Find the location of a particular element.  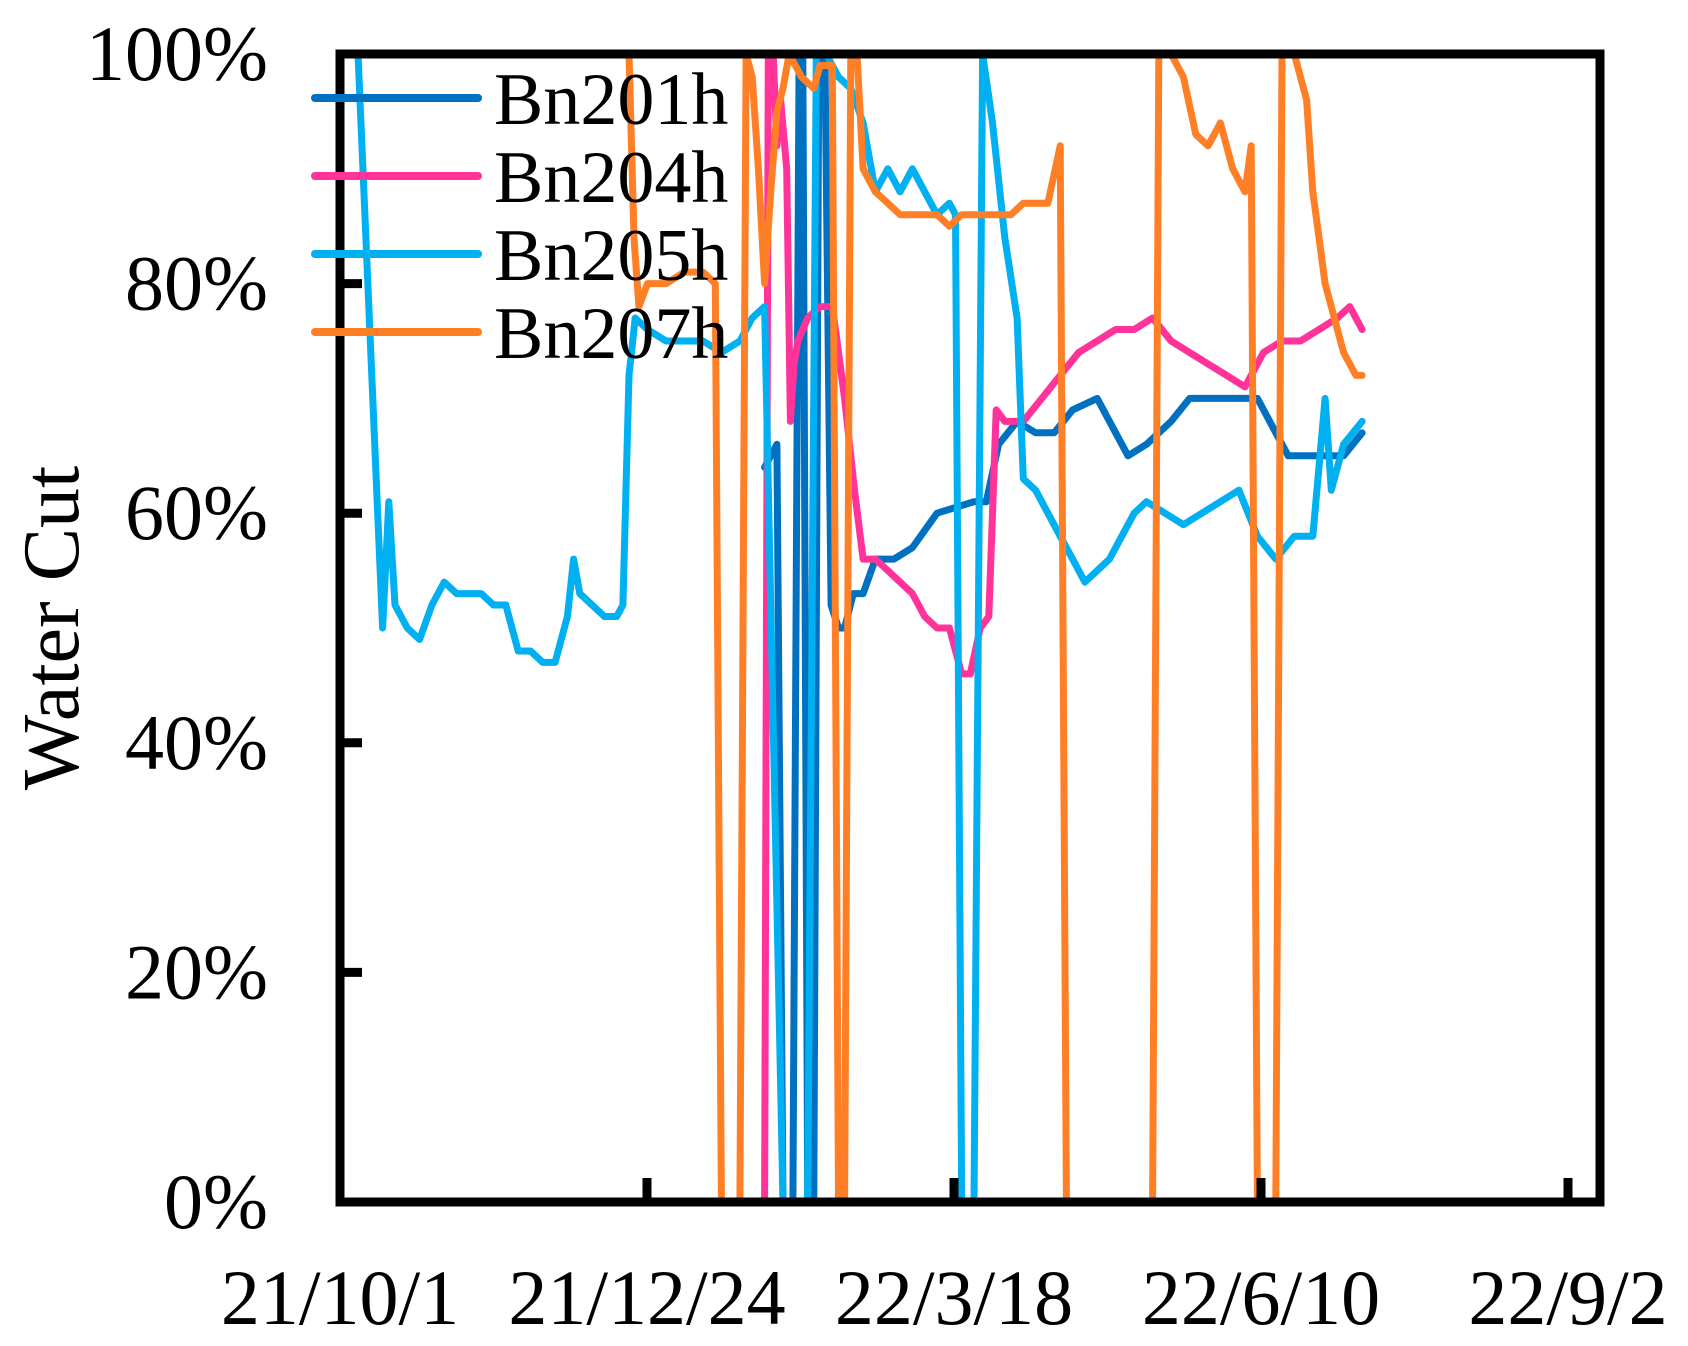

legend-label-bn204h: Bn204h is located at coordinates (611, 178).